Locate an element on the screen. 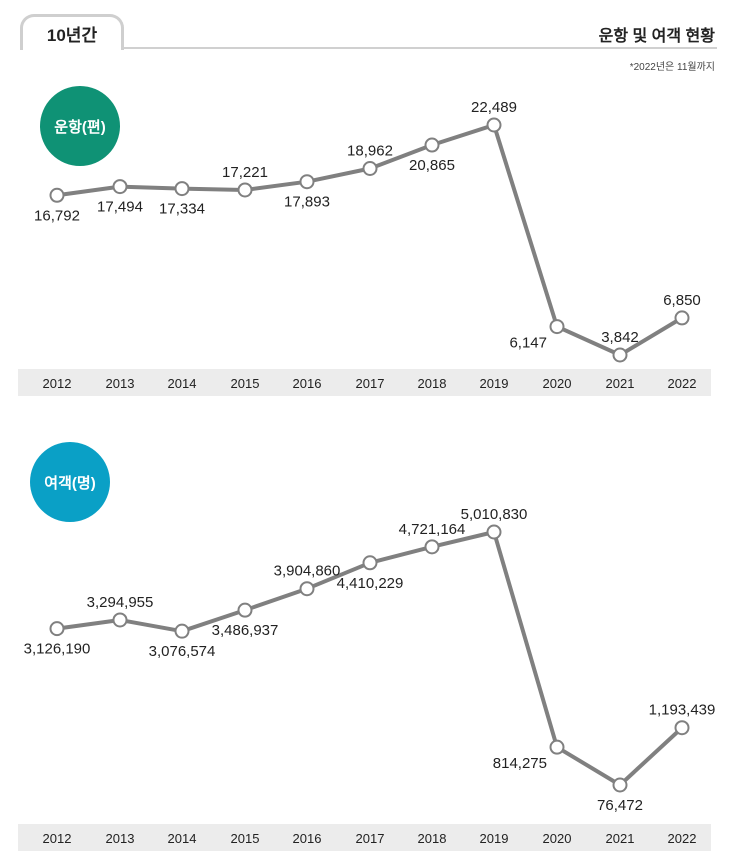  flights-data-label: 17,494 is located at coordinates (120, 207).